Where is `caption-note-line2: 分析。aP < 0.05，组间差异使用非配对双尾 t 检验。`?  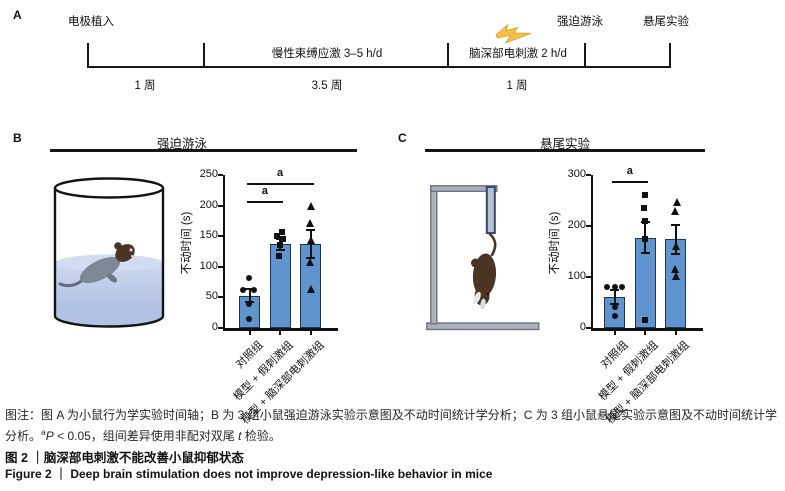 caption-note-line2: 分析。aP < 0.05，组间差异使用非配对双尾 t 检验。 is located at coordinates (143, 435).